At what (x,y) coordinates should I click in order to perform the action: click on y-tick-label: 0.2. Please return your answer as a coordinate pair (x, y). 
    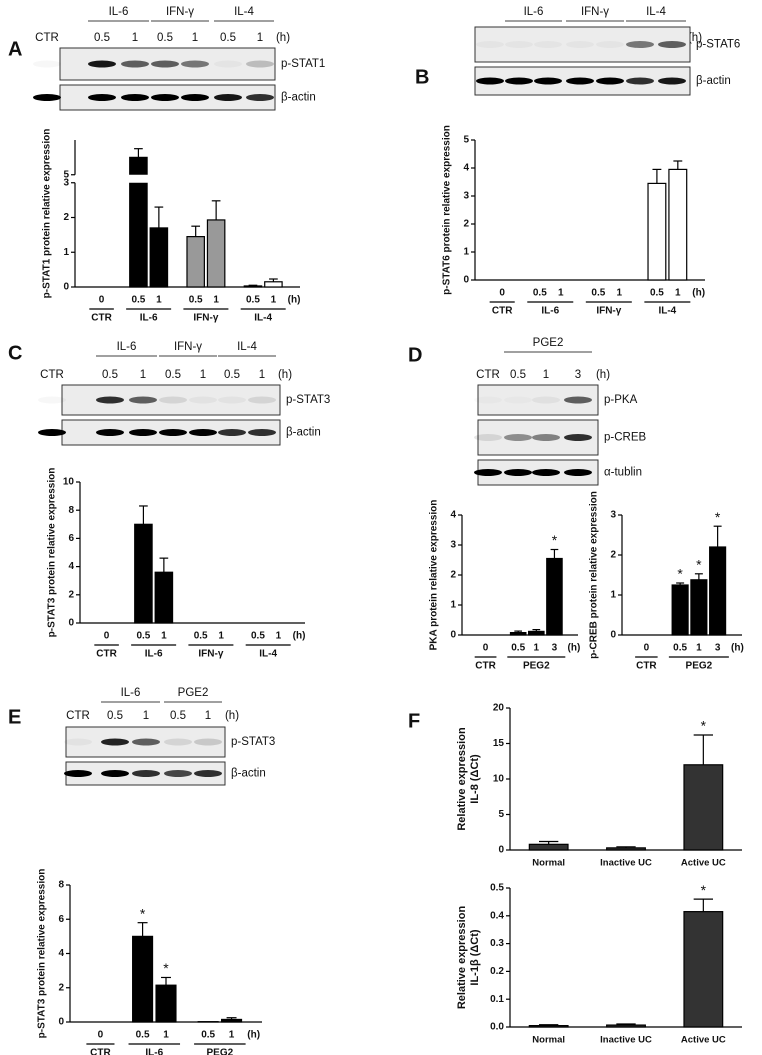
    Looking at the image, I should click on (497, 971).